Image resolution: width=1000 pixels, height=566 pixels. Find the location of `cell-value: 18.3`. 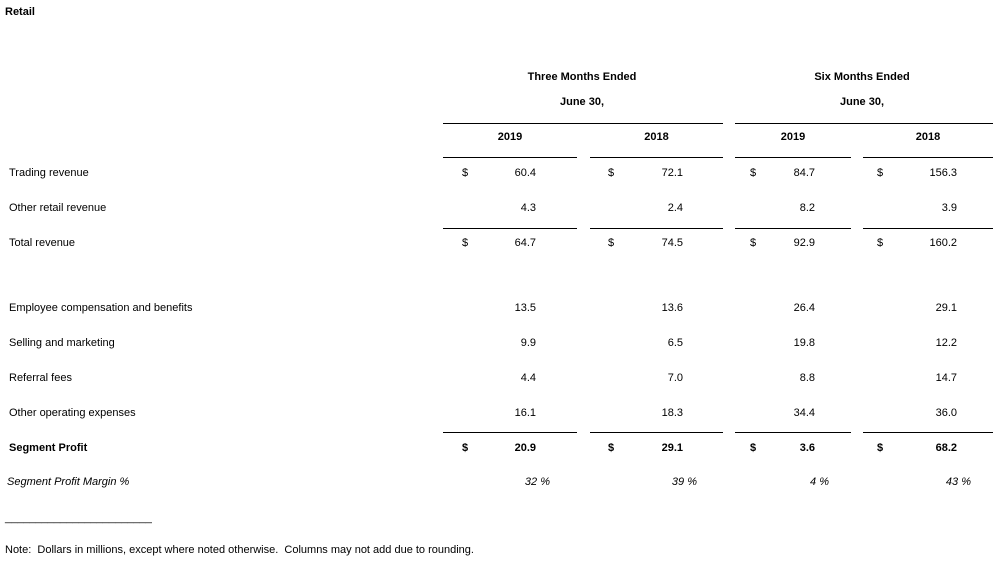

cell-value: 18.3 is located at coordinates (672, 413).